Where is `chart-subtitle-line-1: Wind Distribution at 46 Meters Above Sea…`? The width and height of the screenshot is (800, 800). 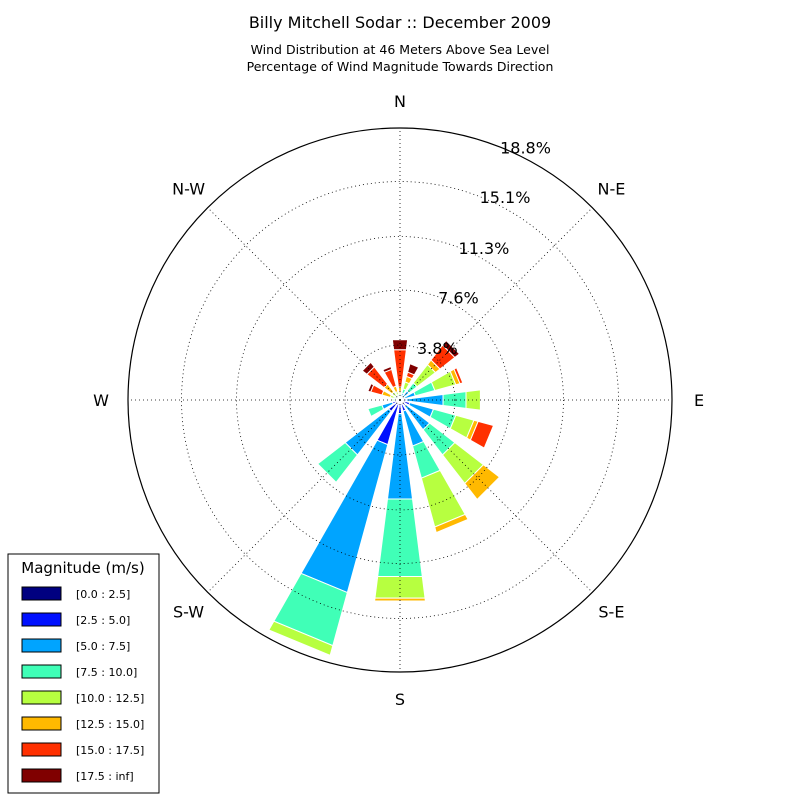 chart-subtitle-line-1: Wind Distribution at 46 Meters Above Sea… is located at coordinates (400, 49).